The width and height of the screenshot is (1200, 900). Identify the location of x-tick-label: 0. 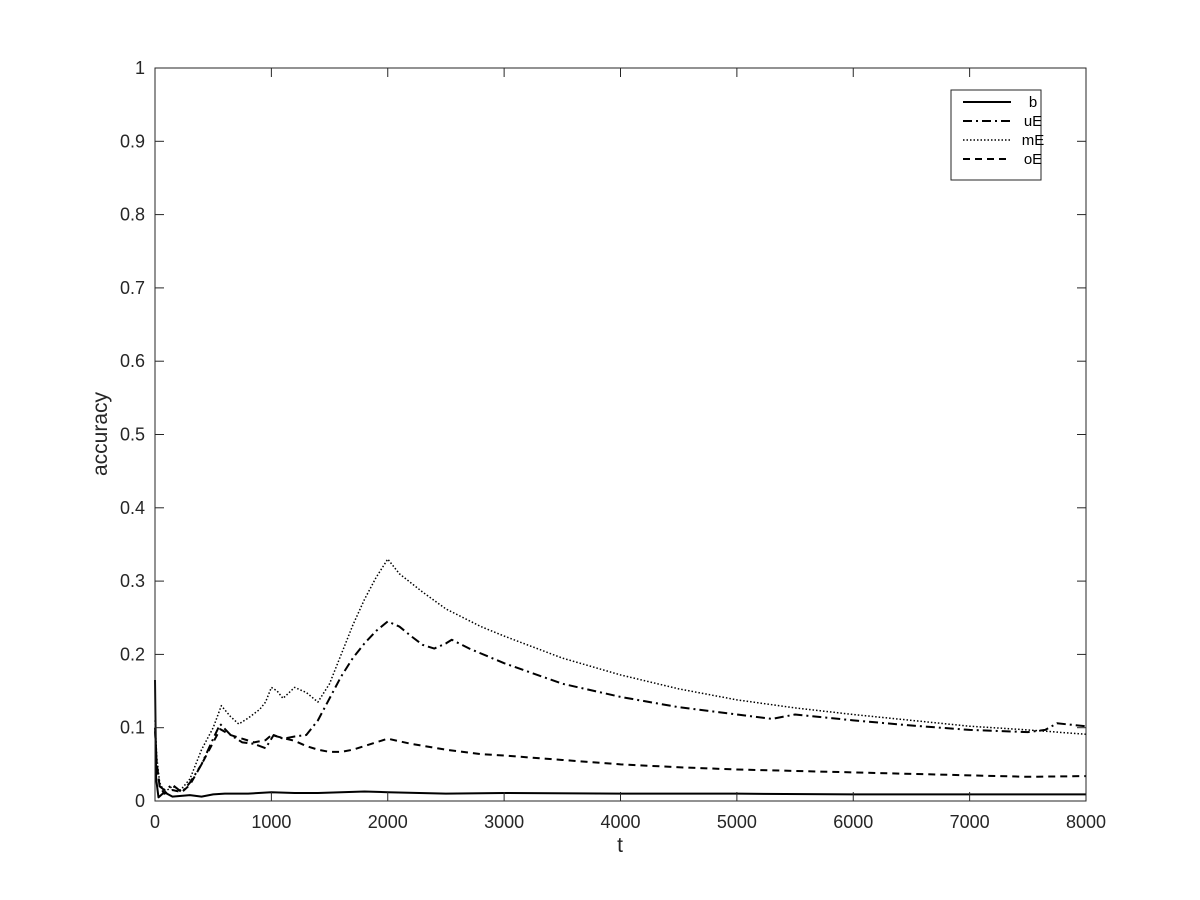
(155, 822).